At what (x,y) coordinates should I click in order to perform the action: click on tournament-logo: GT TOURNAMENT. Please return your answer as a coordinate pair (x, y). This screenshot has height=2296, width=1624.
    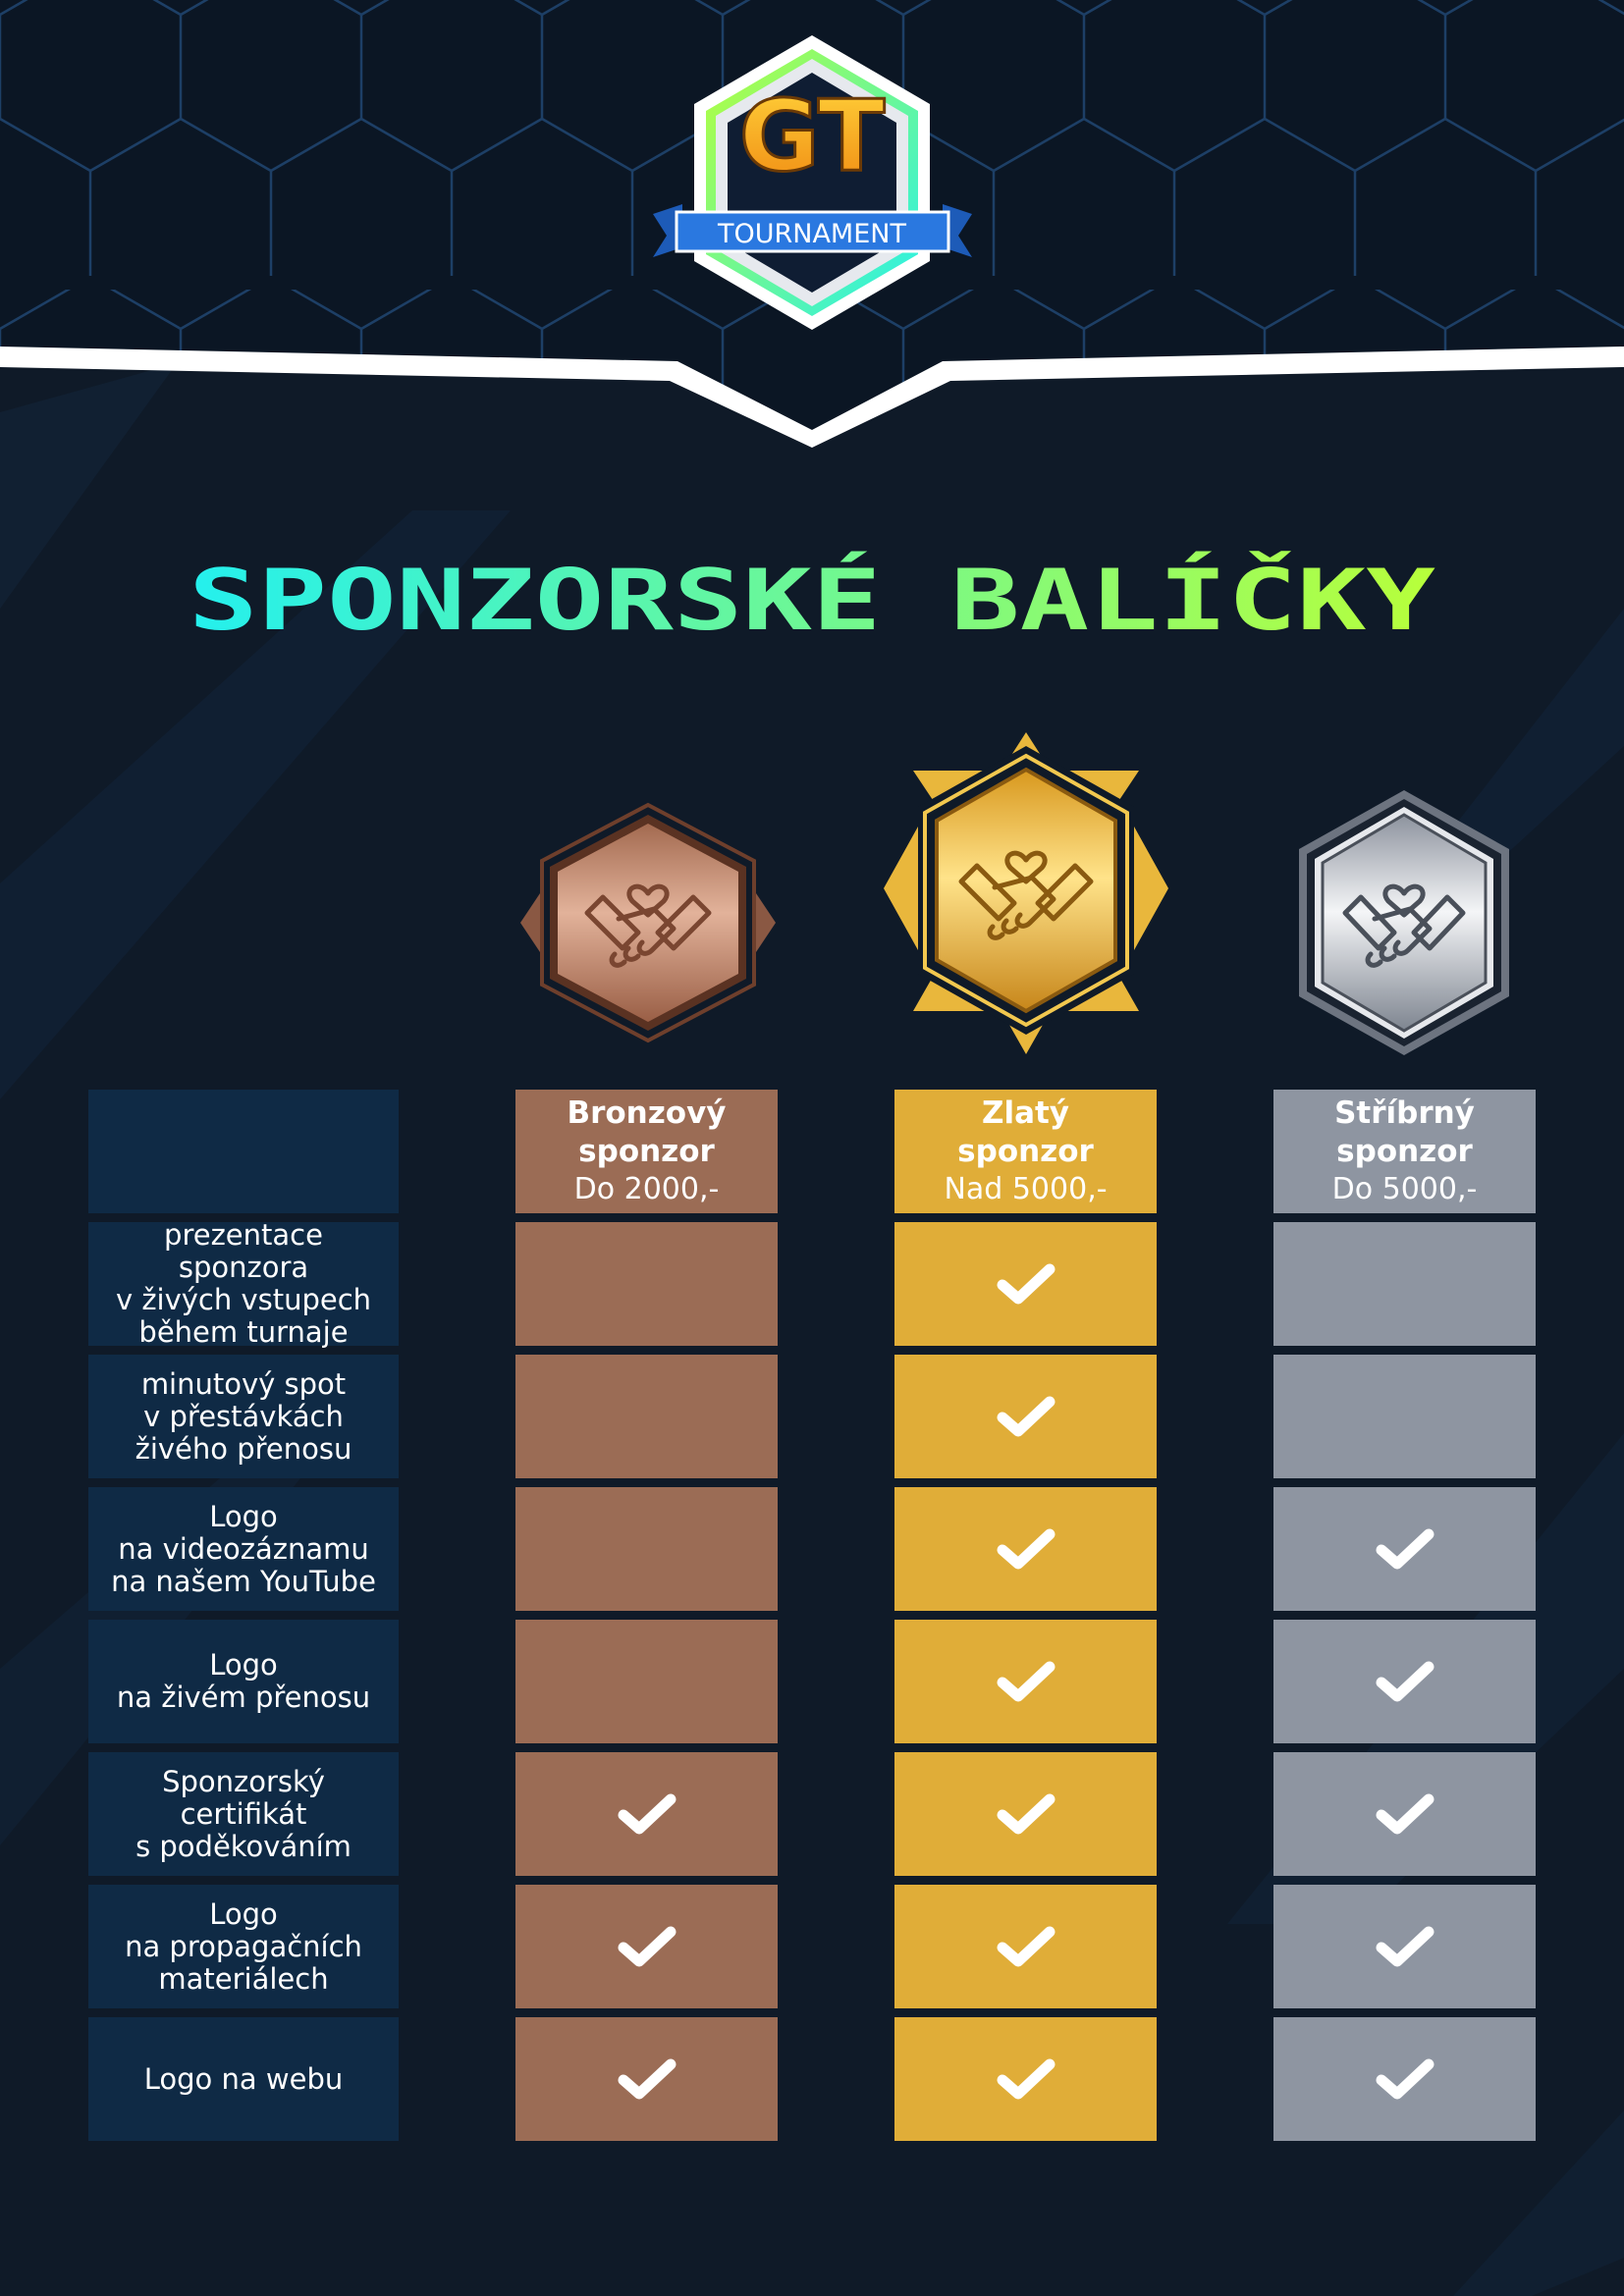
    Looking at the image, I should click on (812, 183).